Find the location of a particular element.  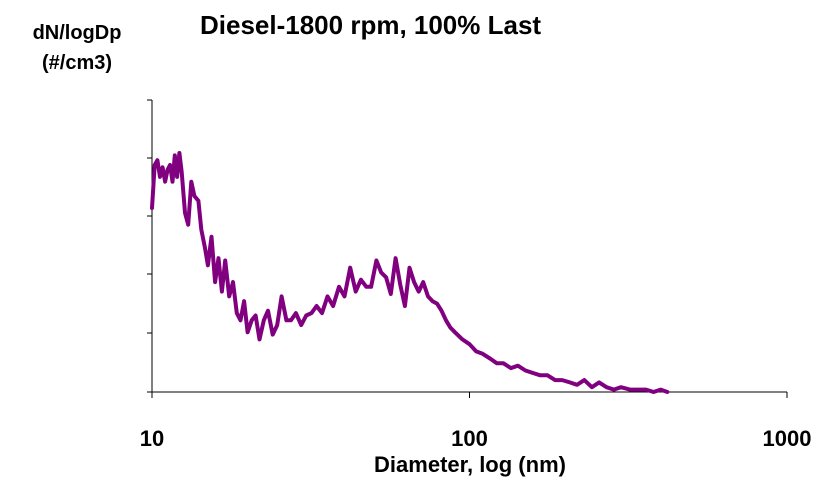

x-tick-label: 1000 is located at coordinates (787, 438).